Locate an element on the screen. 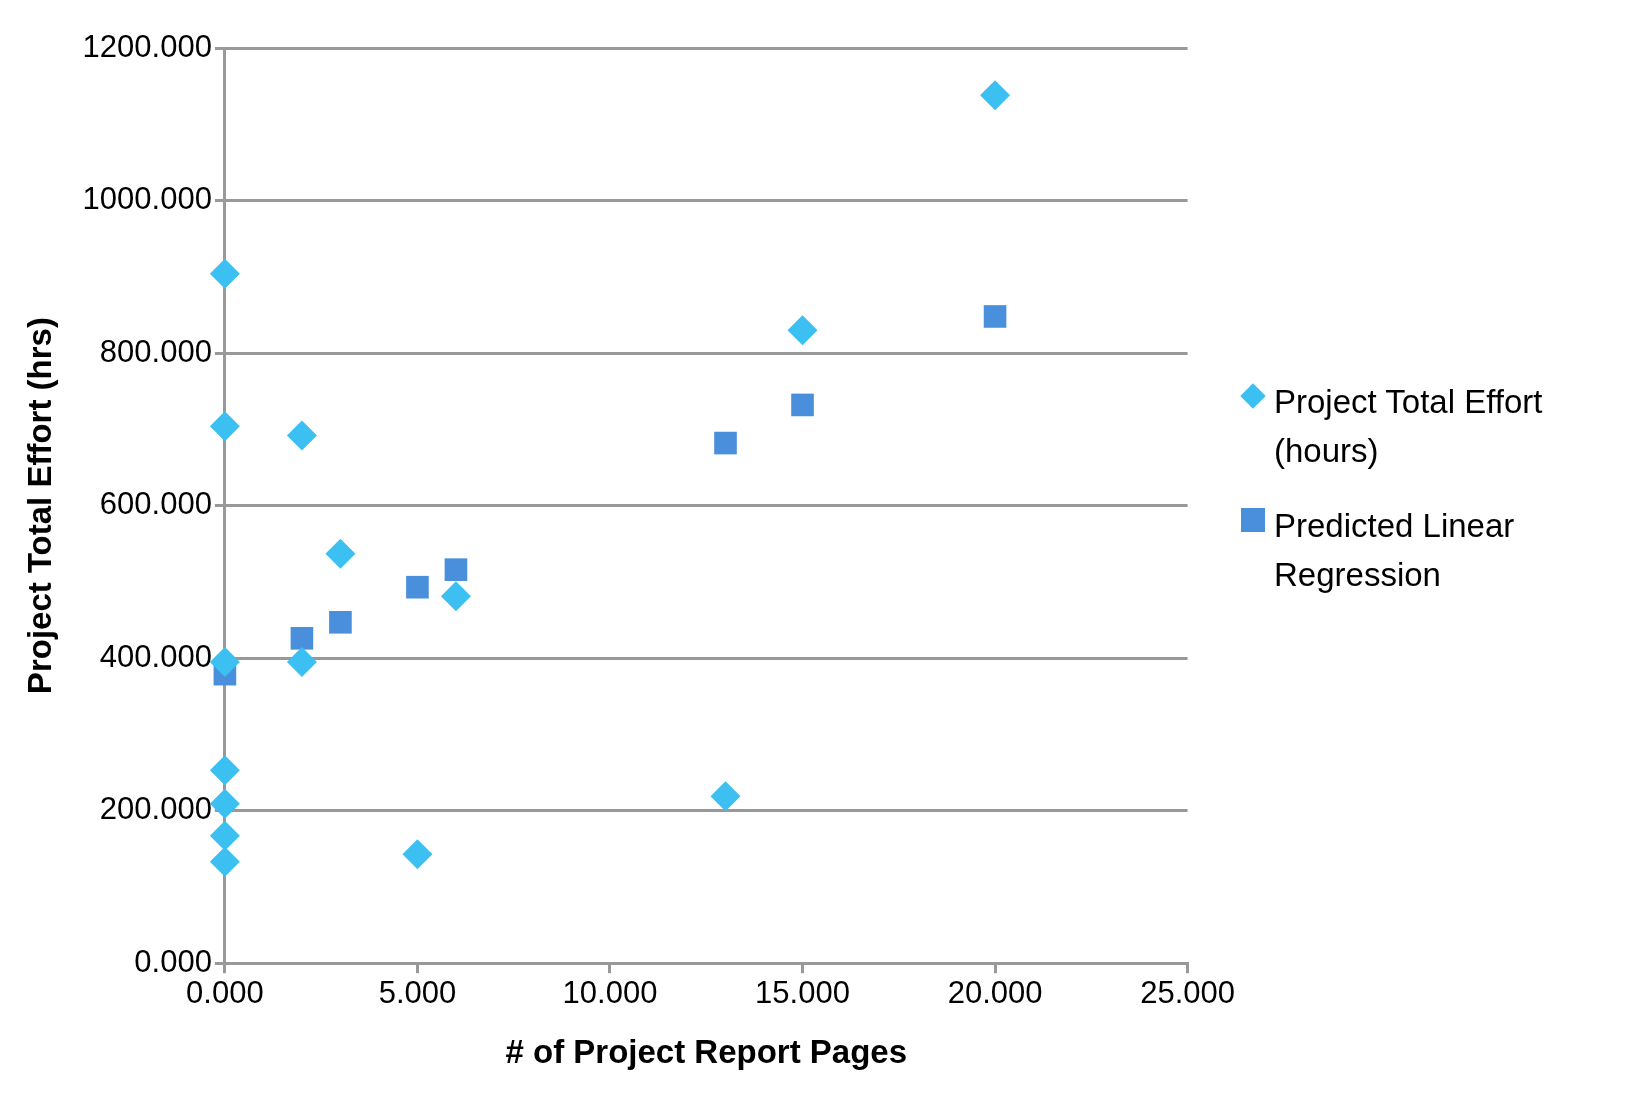  y-tick-label: 1200.000 is located at coordinates (147, 46).